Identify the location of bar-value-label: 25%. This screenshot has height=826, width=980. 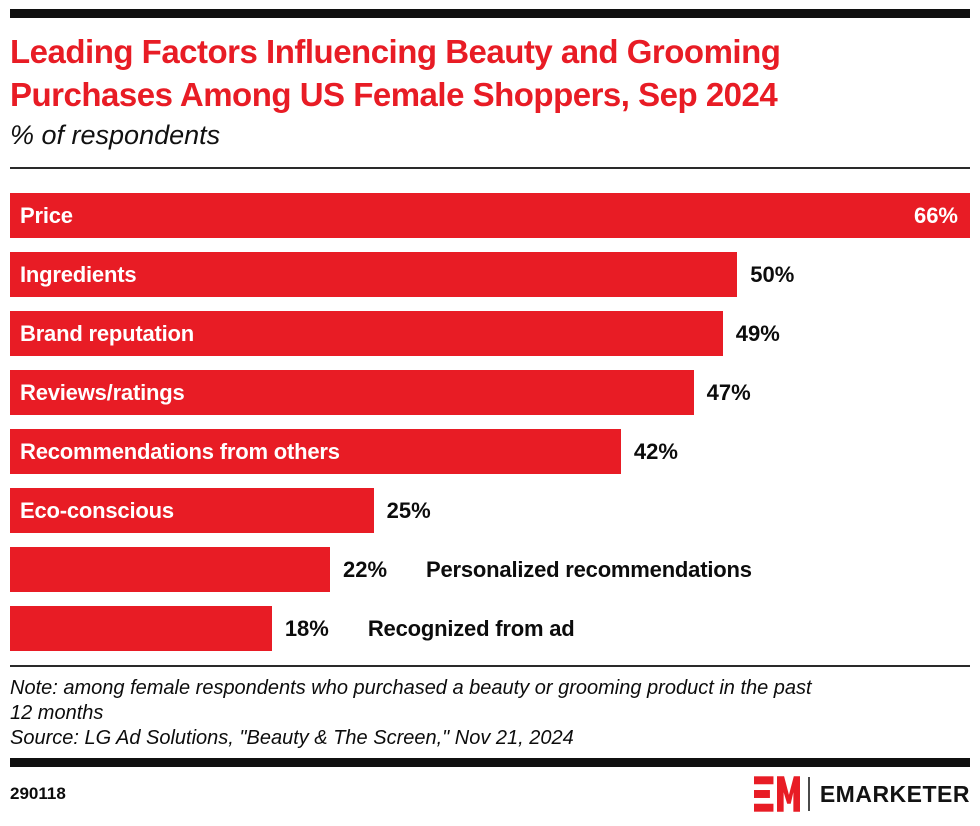
(408, 510).